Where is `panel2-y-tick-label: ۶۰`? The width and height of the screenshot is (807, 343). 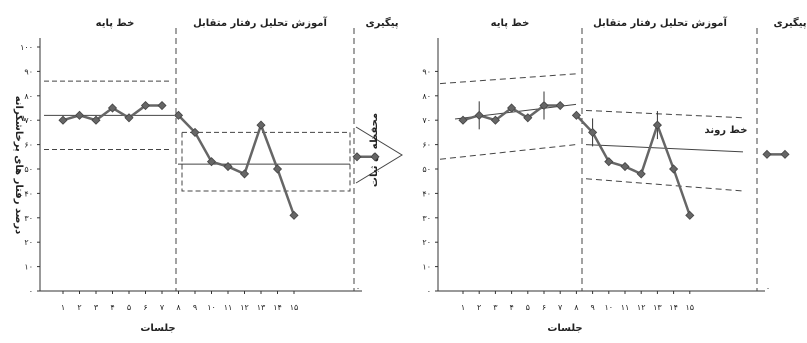 panel2-y-tick-label: ۶۰ is located at coordinates (426, 145).